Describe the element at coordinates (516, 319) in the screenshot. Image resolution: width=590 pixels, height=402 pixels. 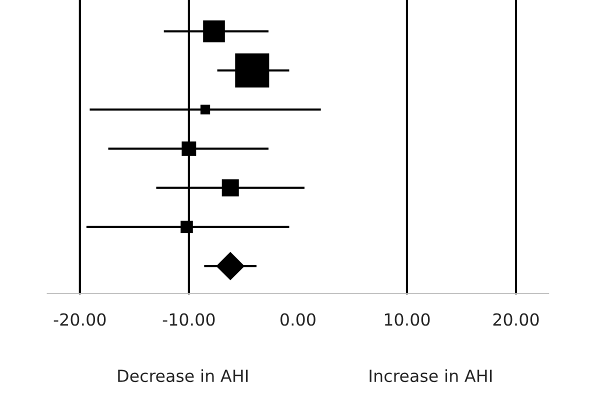
I see `x-tick-label: 20.00` at that location.